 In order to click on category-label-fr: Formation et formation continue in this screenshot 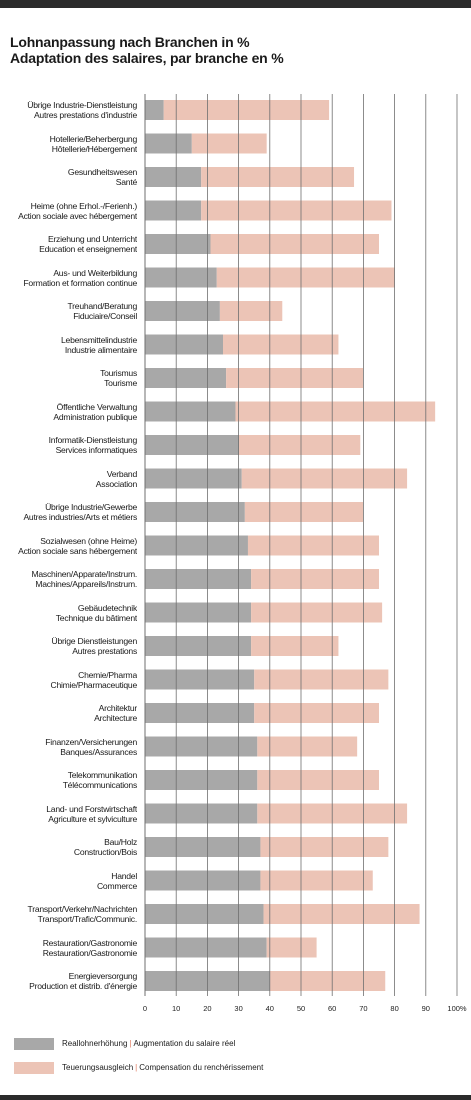, I will do `click(80, 282)`.